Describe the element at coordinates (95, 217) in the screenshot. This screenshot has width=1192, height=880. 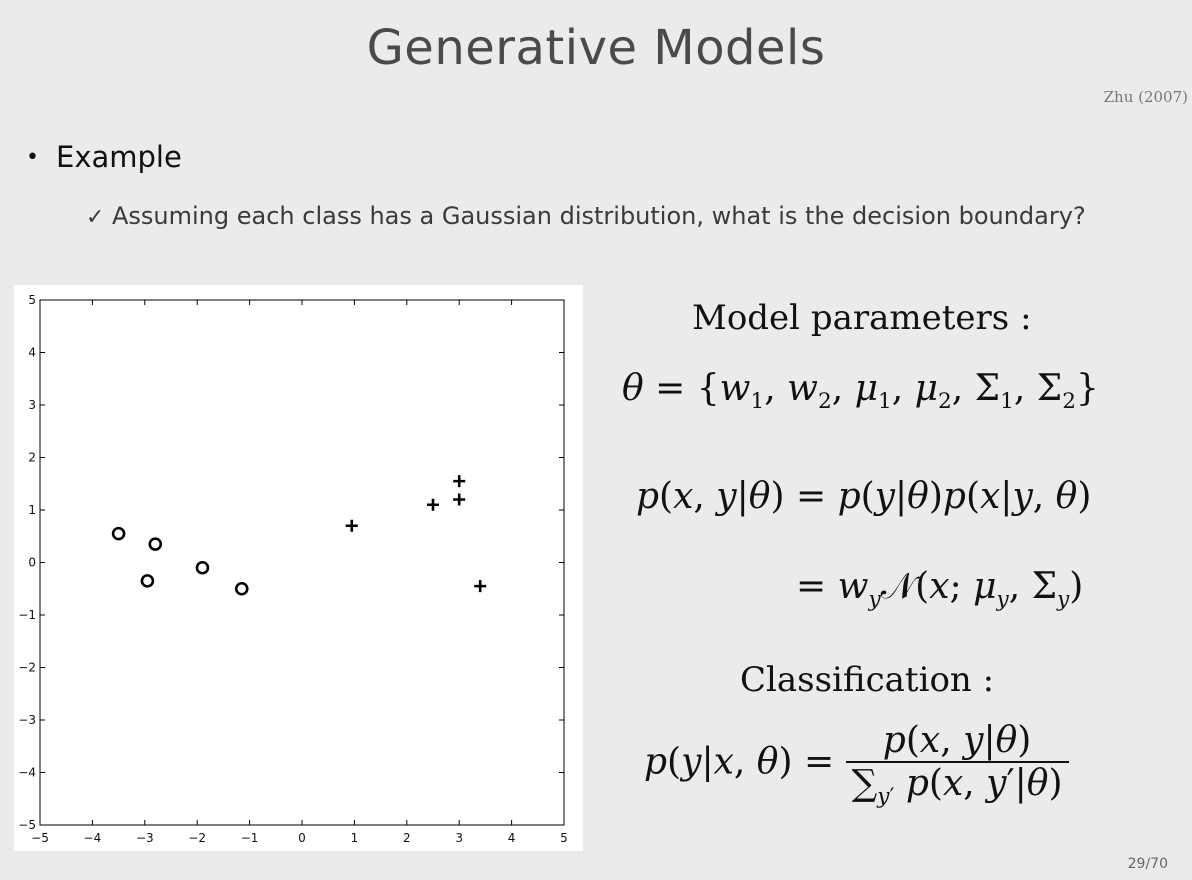
I see `checkmark-icon: ✓` at that location.